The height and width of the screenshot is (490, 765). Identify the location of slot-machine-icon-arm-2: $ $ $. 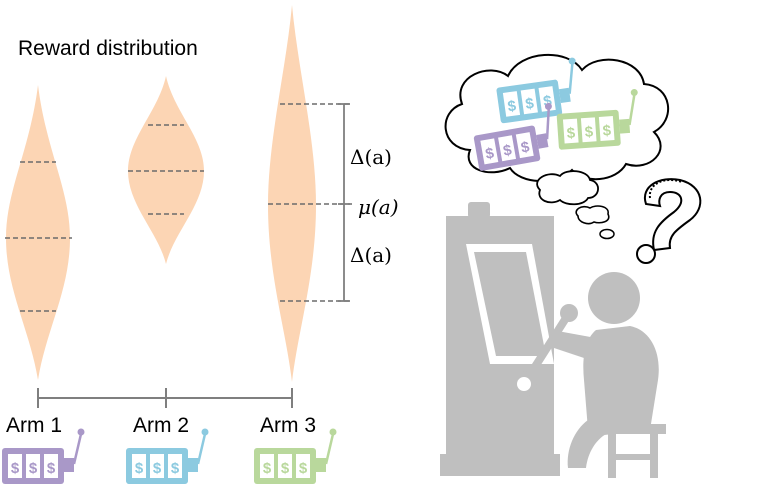
(167, 456).